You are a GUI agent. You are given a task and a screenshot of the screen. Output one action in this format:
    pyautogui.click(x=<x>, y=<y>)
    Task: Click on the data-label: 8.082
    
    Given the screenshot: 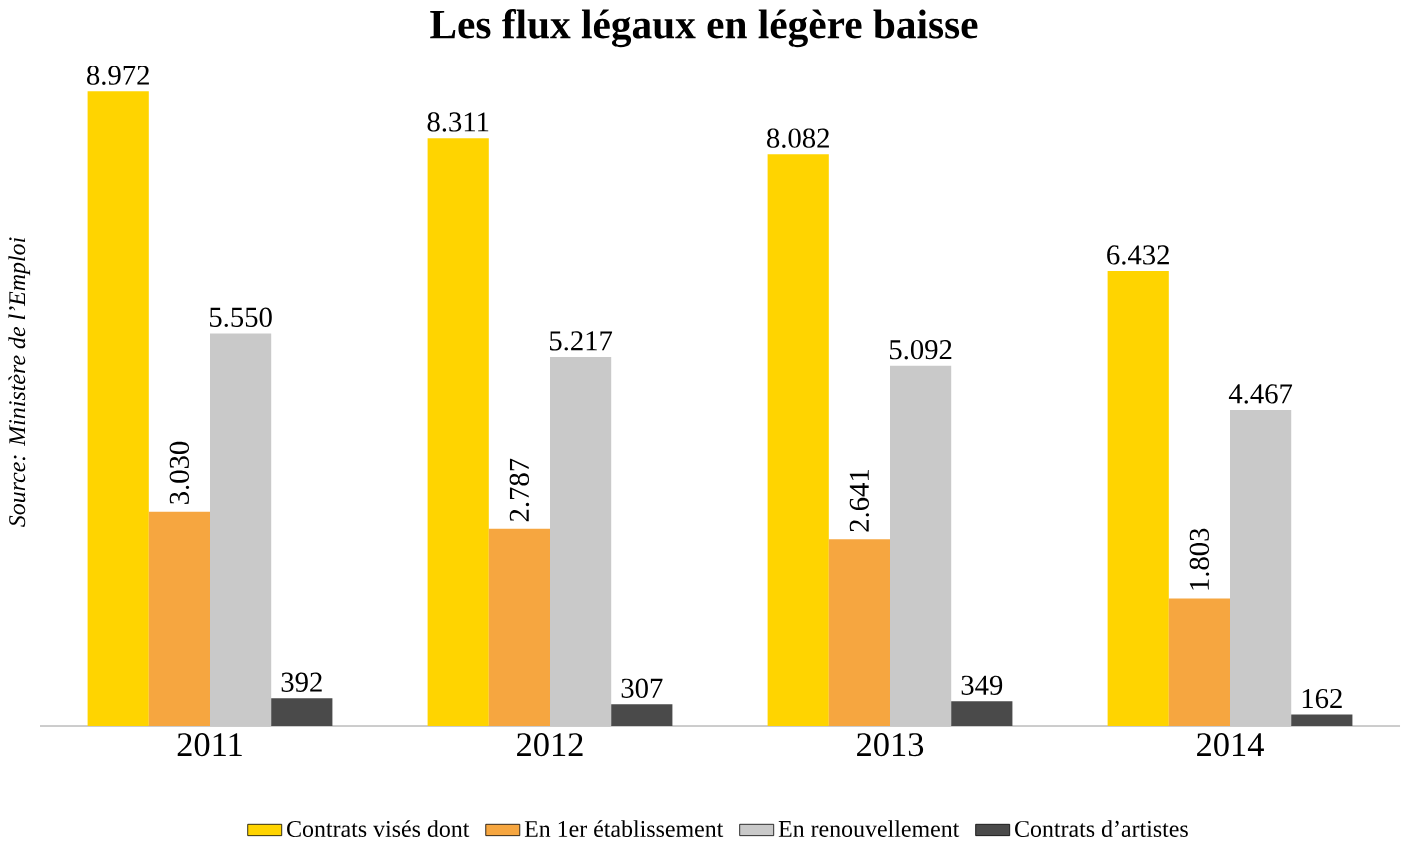 What is the action you would take?
    pyautogui.click(x=798, y=138)
    